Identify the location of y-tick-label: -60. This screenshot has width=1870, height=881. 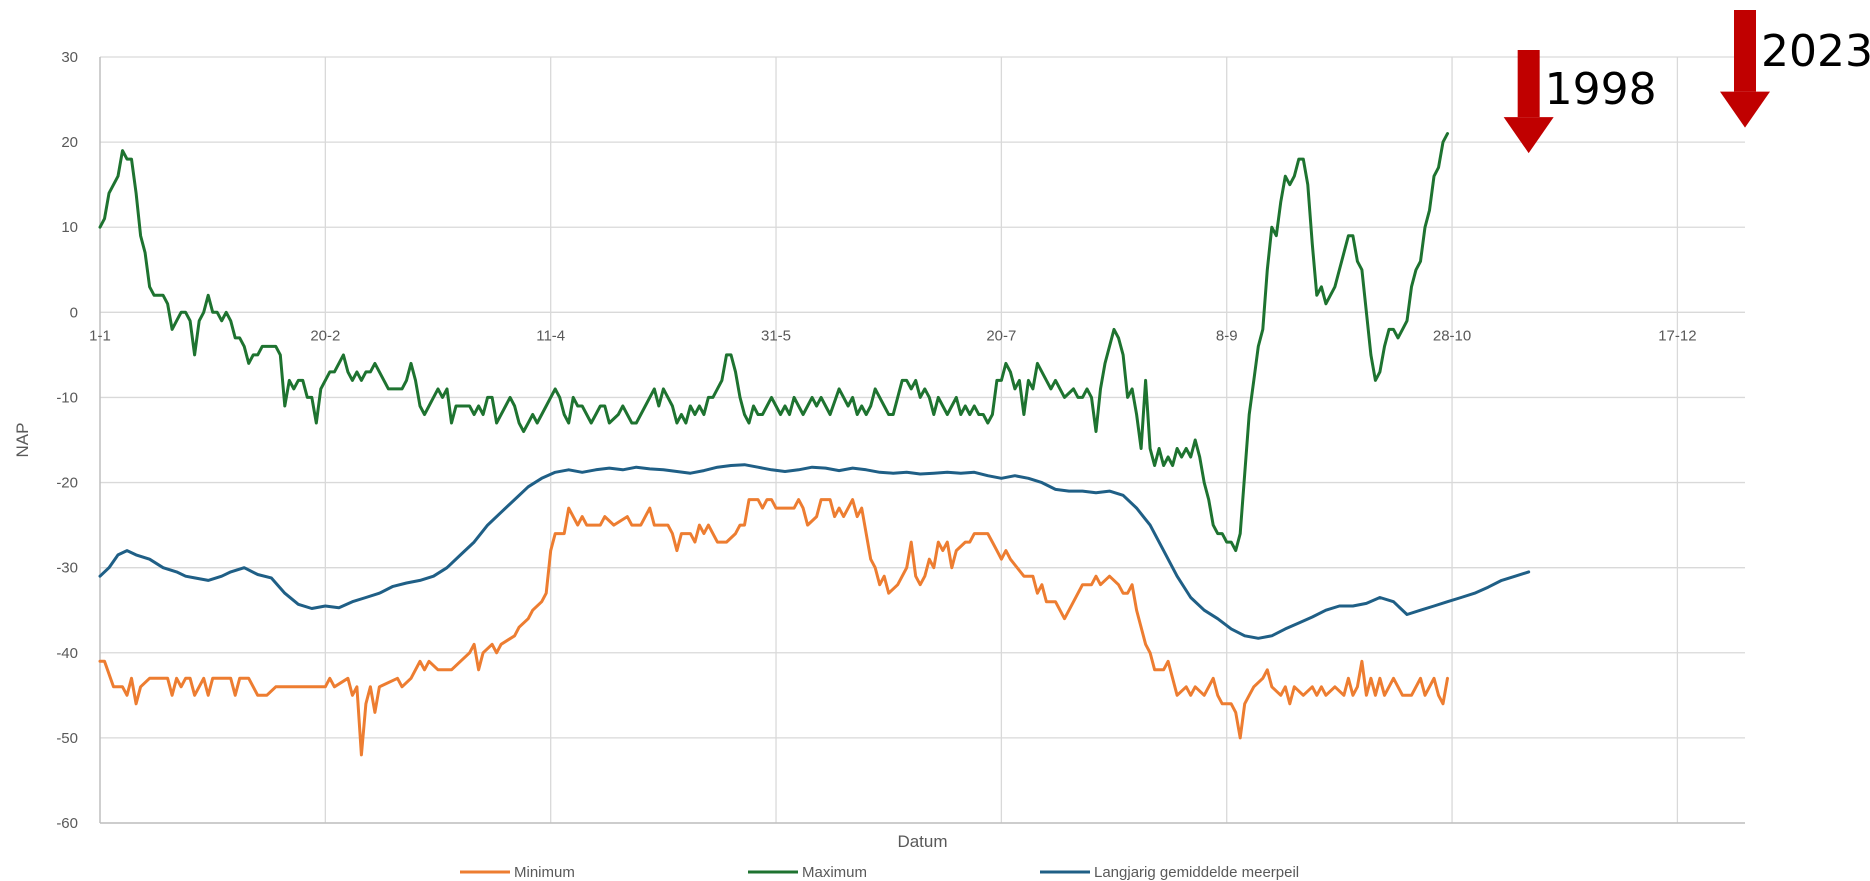
(67, 823).